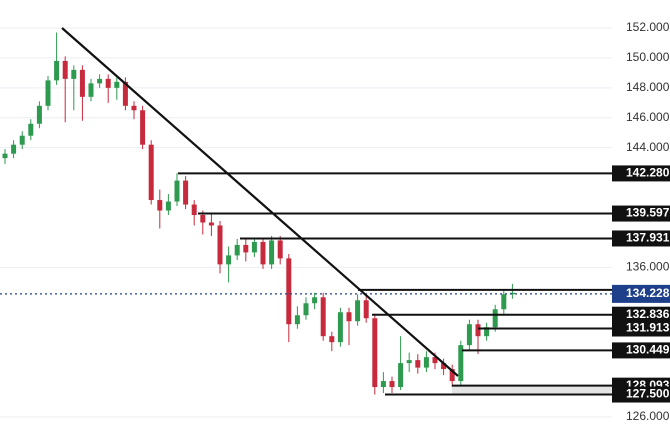 The width and height of the screenshot is (670, 444). What do you see at coordinates (648, 57) in the screenshot?
I see `y-tick-label: 150.000` at bounding box center [648, 57].